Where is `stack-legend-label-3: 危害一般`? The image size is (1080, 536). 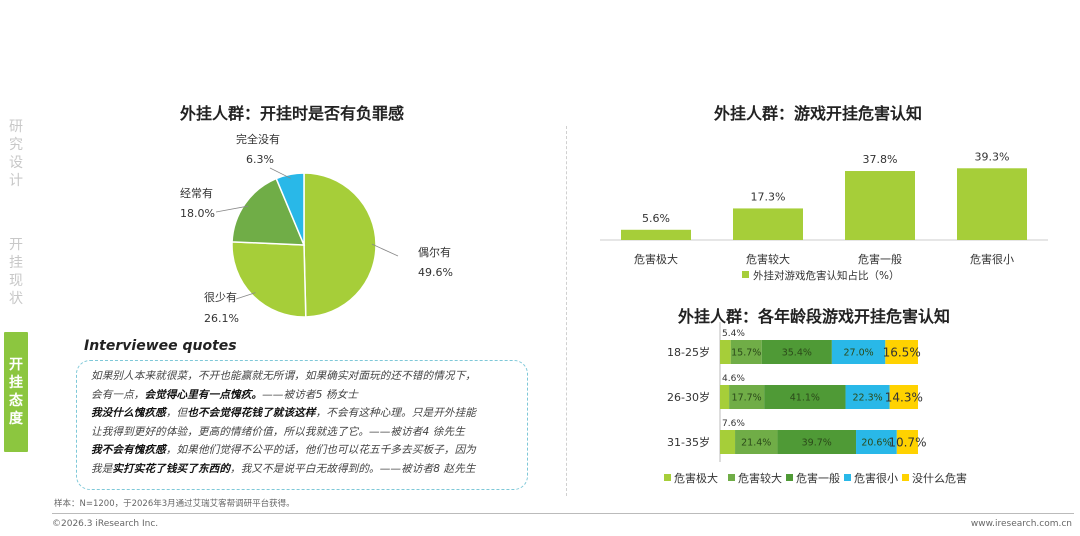 stack-legend-label-3: 危害一般 is located at coordinates (818, 478).